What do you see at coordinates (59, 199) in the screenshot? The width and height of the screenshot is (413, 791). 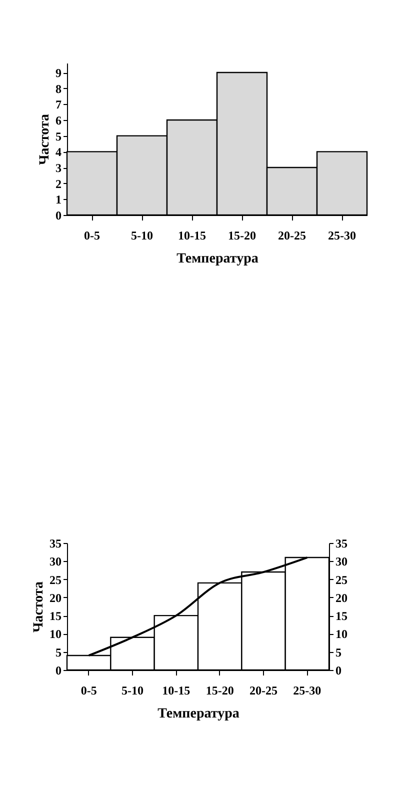 I see `y-tick-label: 1` at bounding box center [59, 199].